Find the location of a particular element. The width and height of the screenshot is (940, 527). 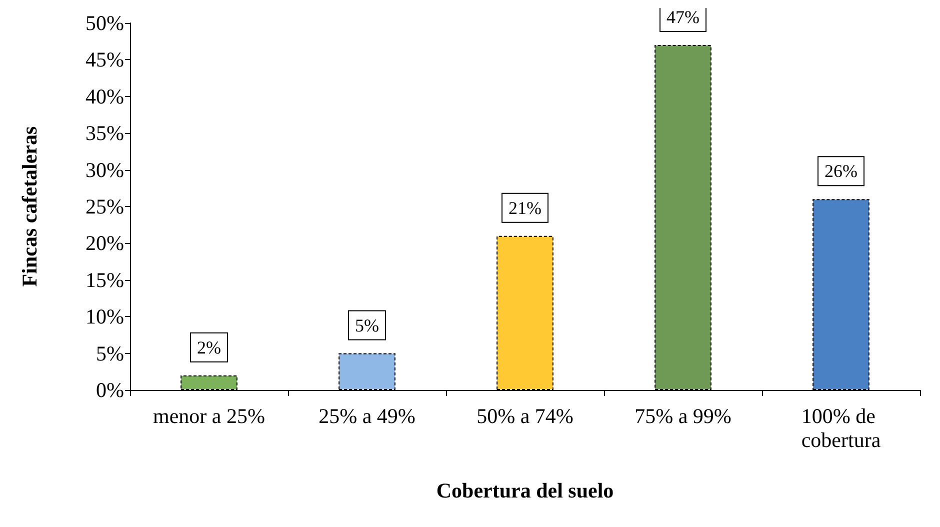

data-label: 2% is located at coordinates (209, 347).